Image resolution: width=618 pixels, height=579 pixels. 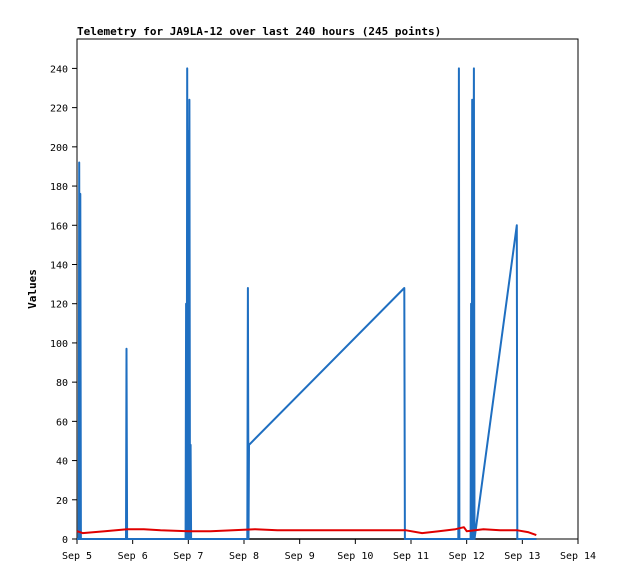 What do you see at coordinates (59, 344) in the screenshot?
I see `y-tick-label-5: 100` at bounding box center [59, 344].